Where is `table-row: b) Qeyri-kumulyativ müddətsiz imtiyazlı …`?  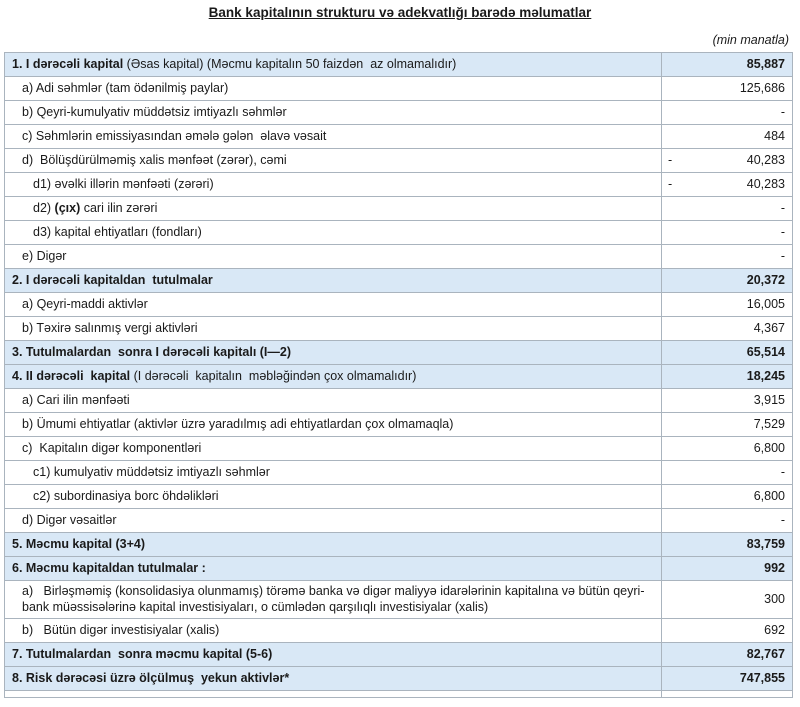 table-row: b) Qeyri-kumulyativ müddətsiz imtiyazlı … is located at coordinates (398, 112).